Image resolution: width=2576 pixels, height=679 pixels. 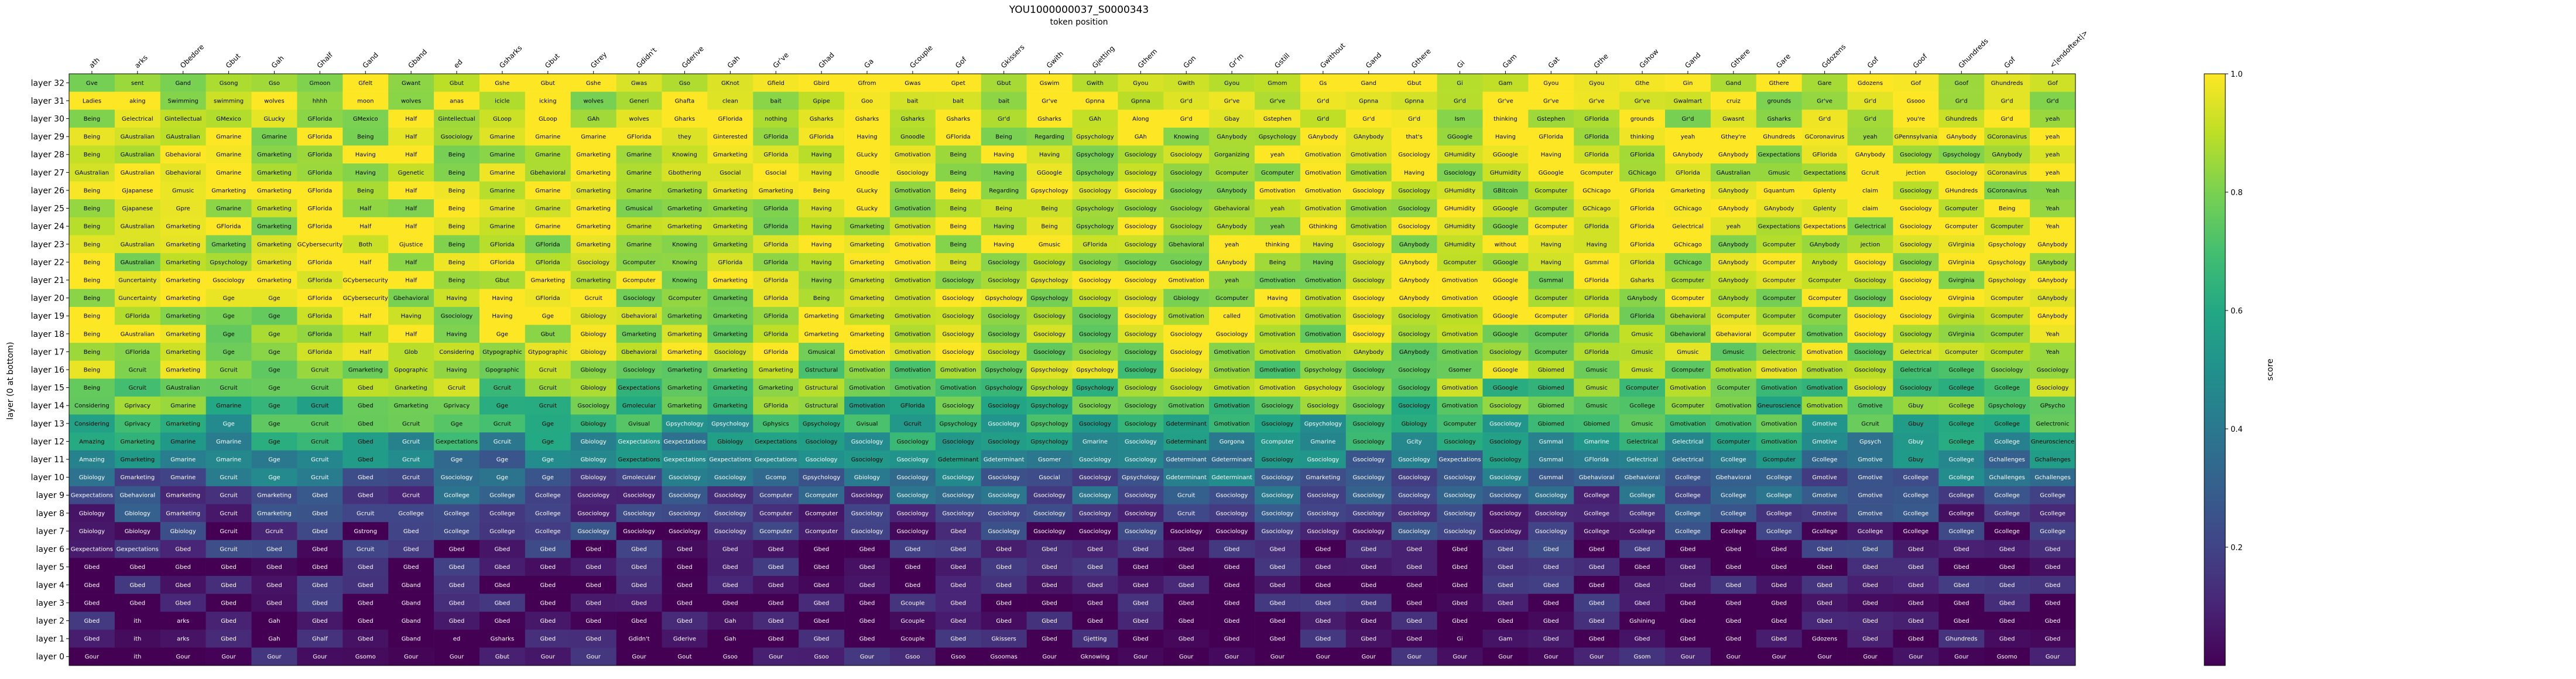 What do you see at coordinates (1551, 101) in the screenshot?
I see `cell-label: Gr've` at bounding box center [1551, 101].